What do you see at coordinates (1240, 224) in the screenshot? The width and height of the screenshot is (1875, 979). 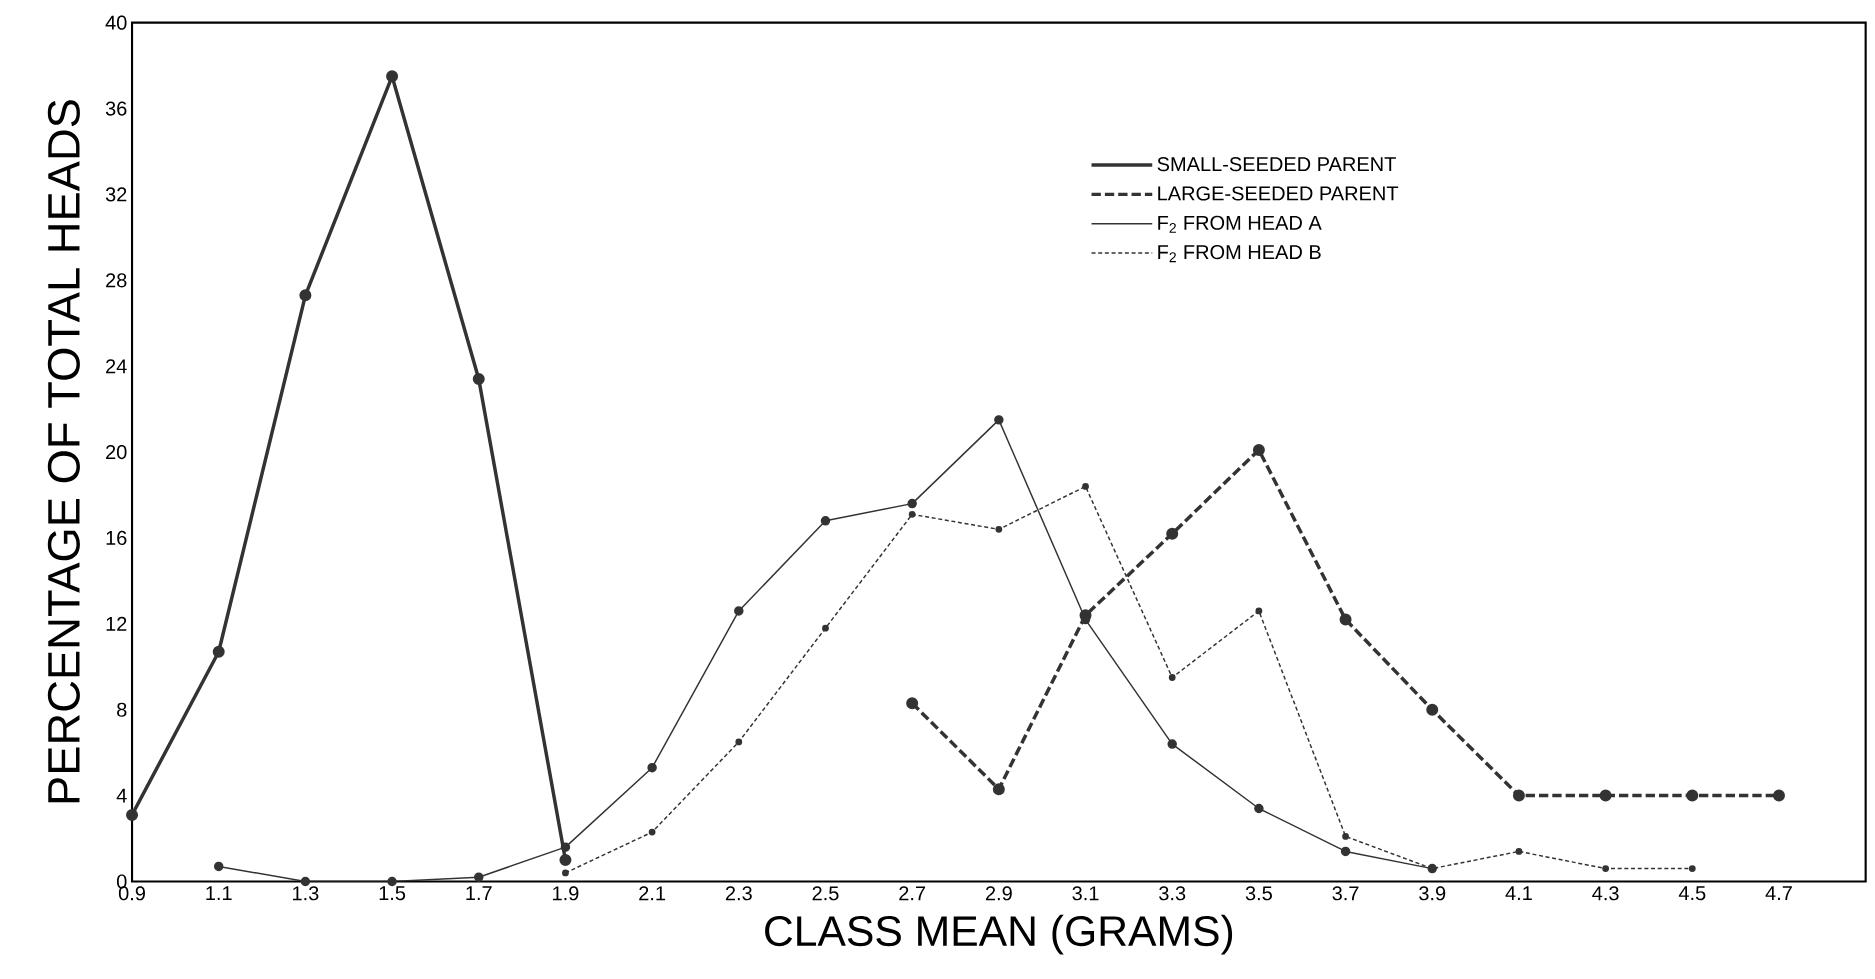 I see `legend-label: F$_{2}$ FROM HEAD A` at bounding box center [1240, 224].